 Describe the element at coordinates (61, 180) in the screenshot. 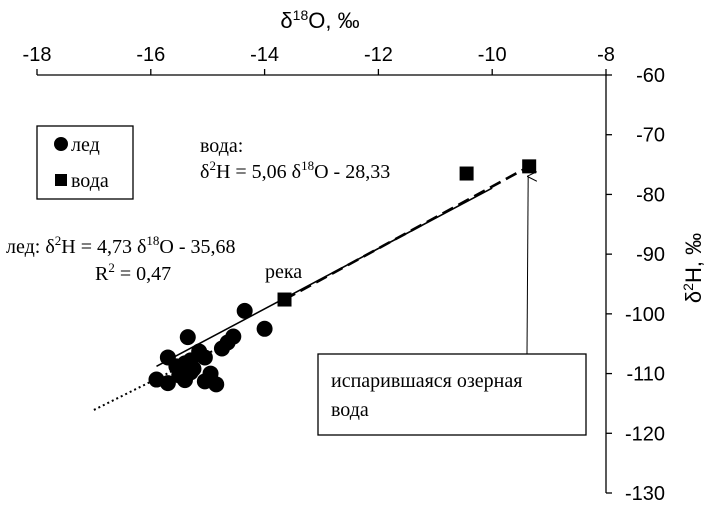

I see `legend-marker-water` at that location.